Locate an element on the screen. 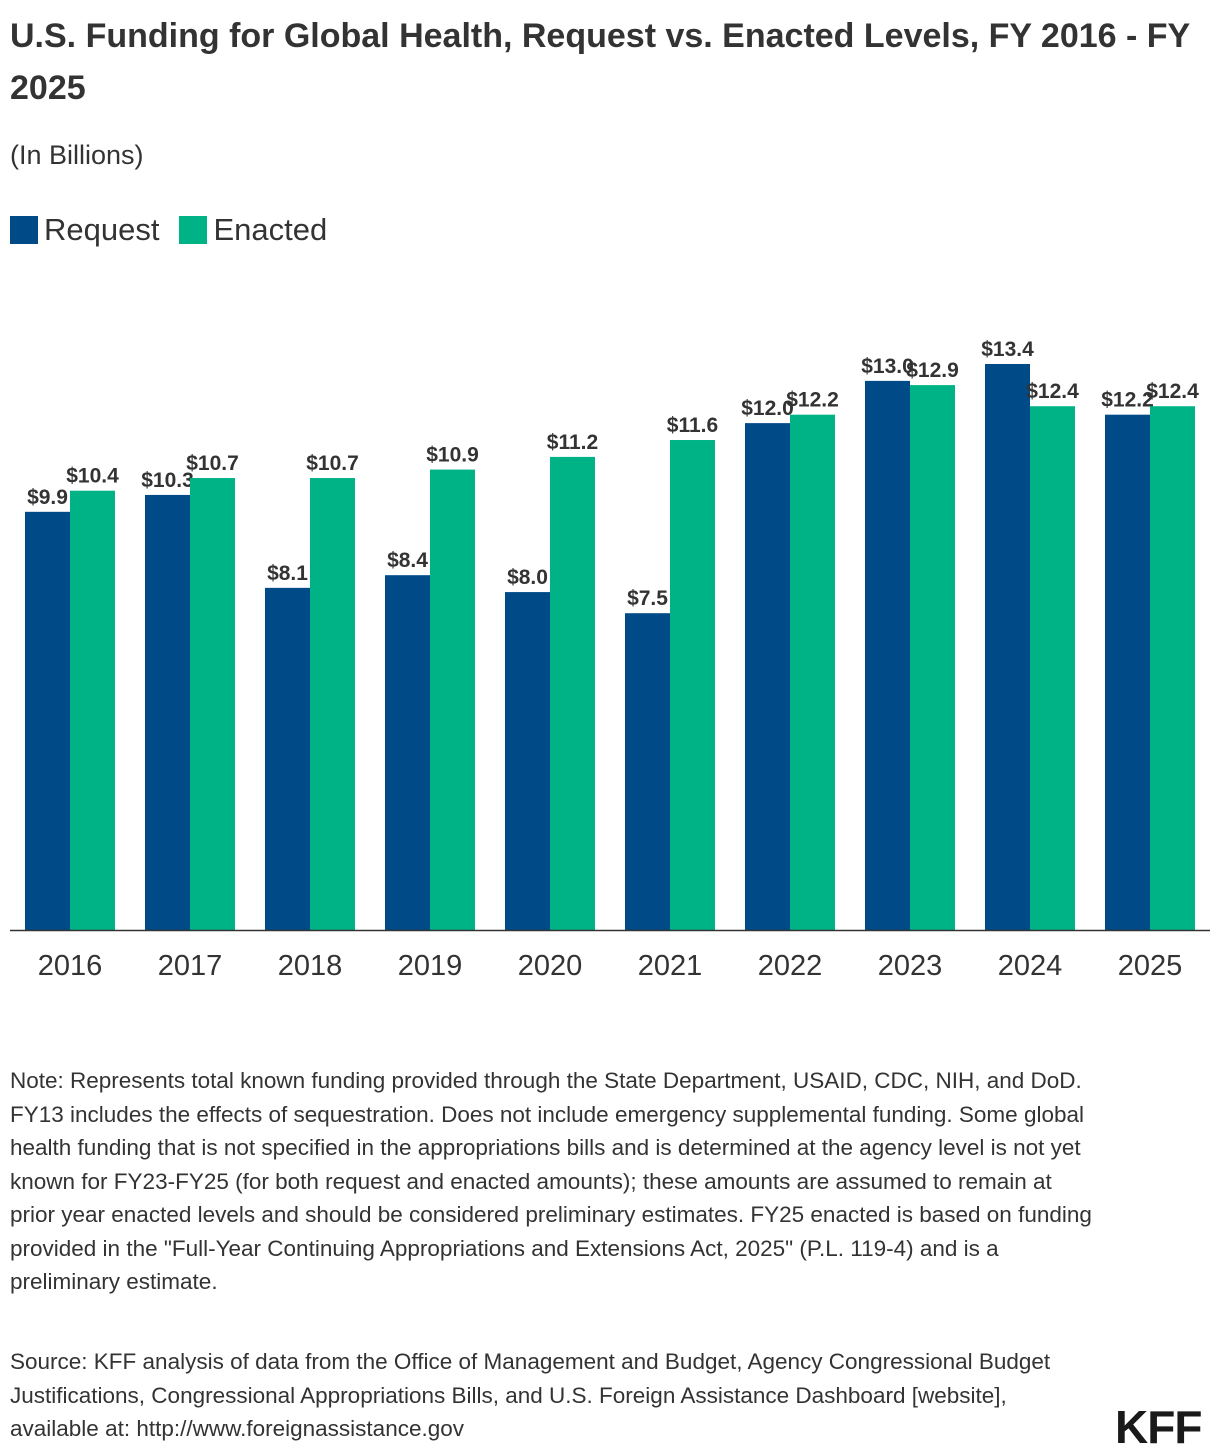 The width and height of the screenshot is (1220, 1456). bar-enacted-2020 is located at coordinates (572, 693).